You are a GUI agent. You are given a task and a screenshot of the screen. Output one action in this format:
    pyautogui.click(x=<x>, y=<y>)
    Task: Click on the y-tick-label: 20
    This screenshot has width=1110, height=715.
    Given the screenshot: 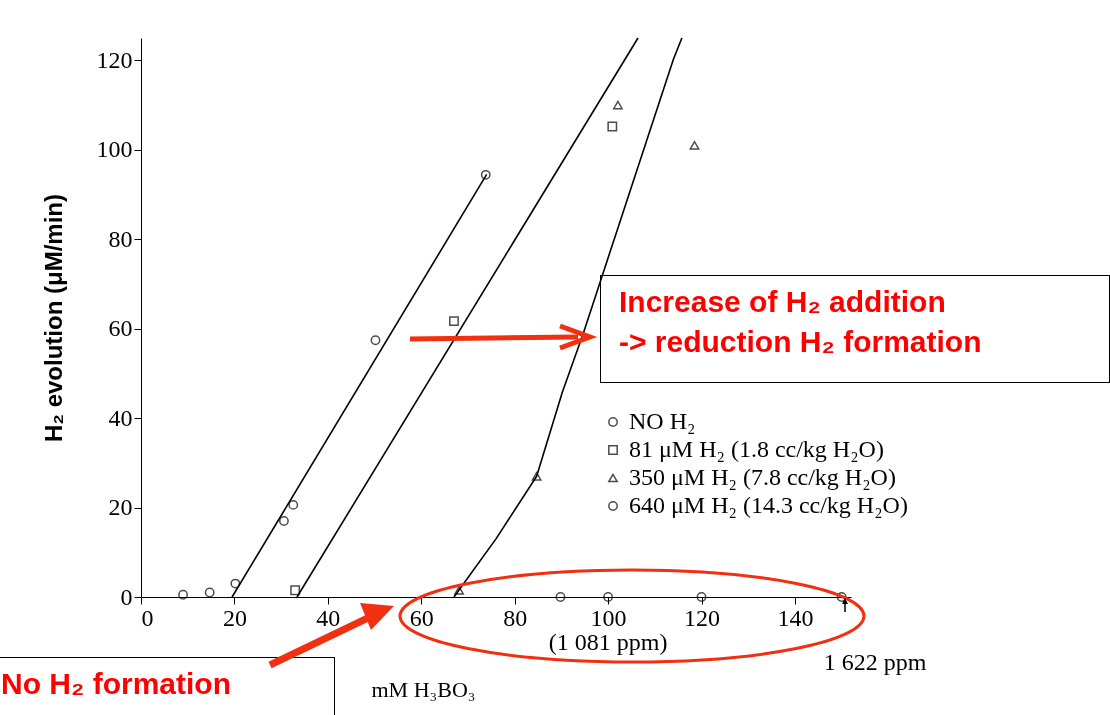 What is the action you would take?
    pyautogui.click(x=120, y=507)
    